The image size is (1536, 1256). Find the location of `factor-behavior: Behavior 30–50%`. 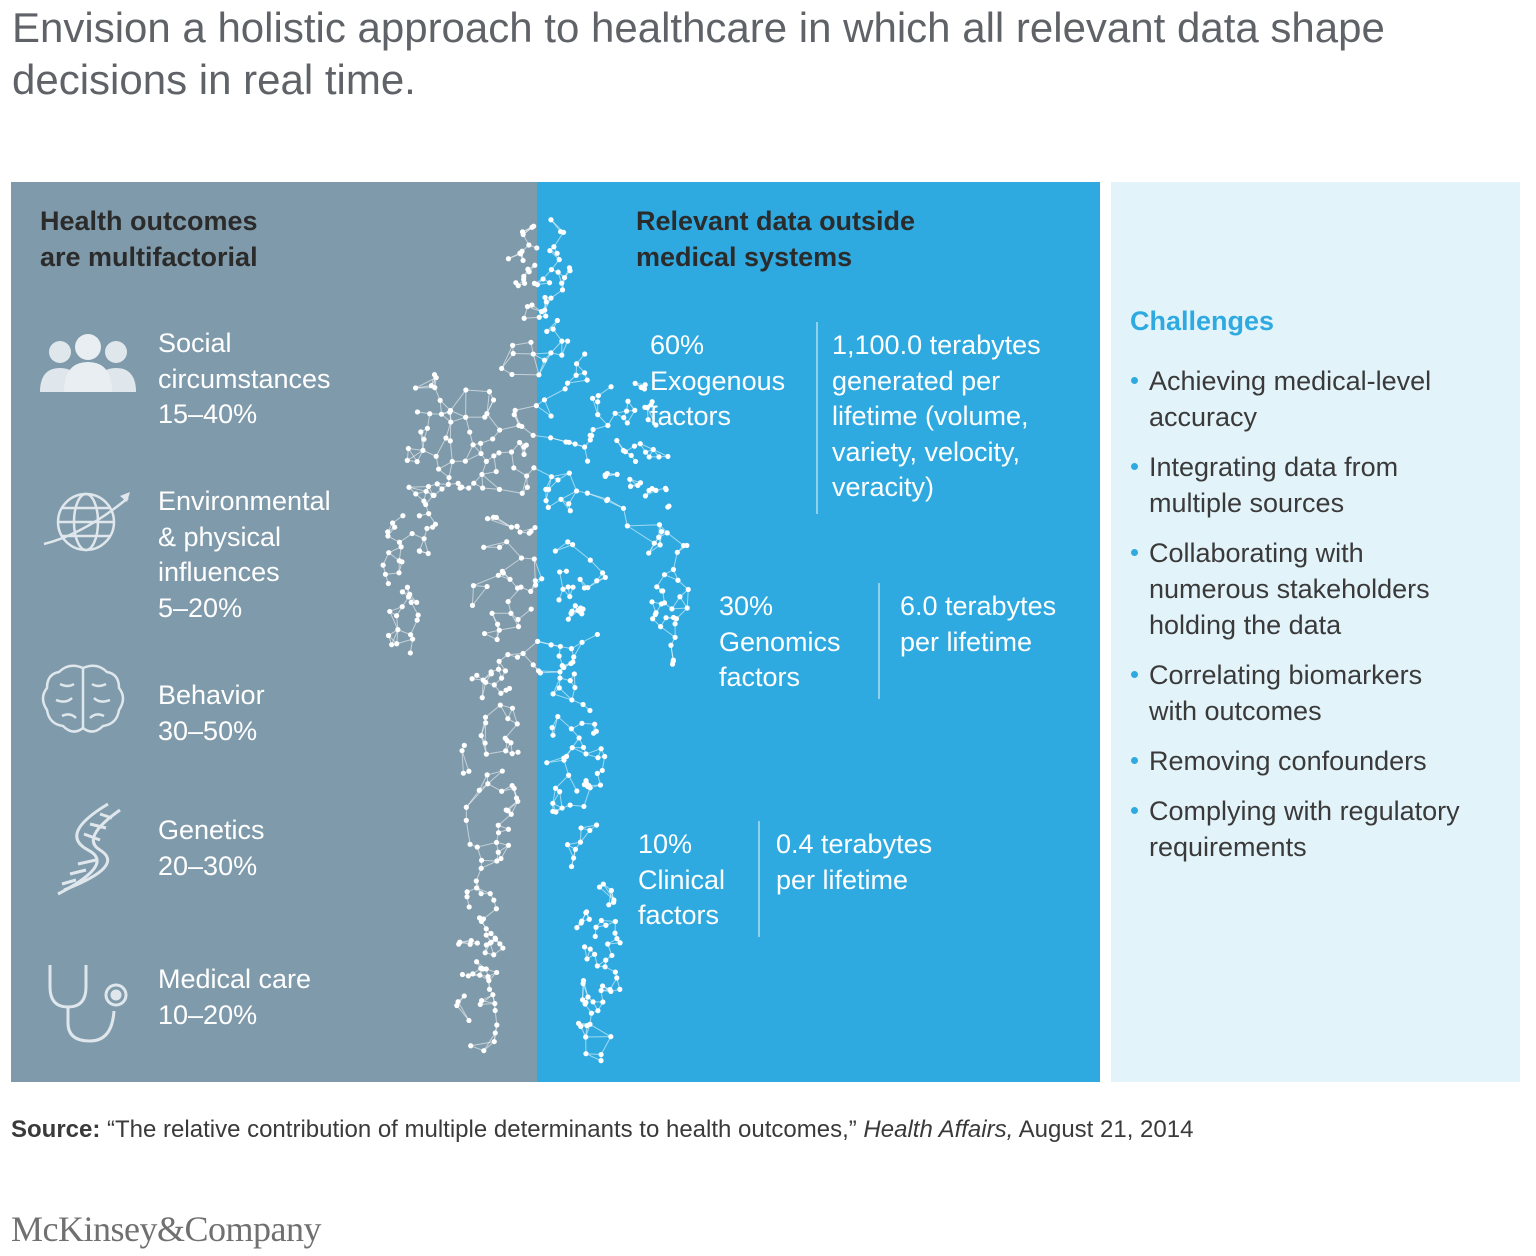

factor-behavior: Behavior 30–50% is located at coordinates (211, 713).